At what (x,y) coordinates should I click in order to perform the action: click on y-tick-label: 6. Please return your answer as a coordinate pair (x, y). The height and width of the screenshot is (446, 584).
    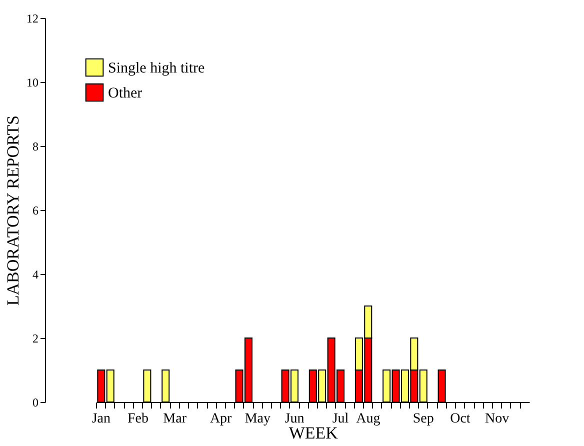
    Looking at the image, I should click on (35, 211).